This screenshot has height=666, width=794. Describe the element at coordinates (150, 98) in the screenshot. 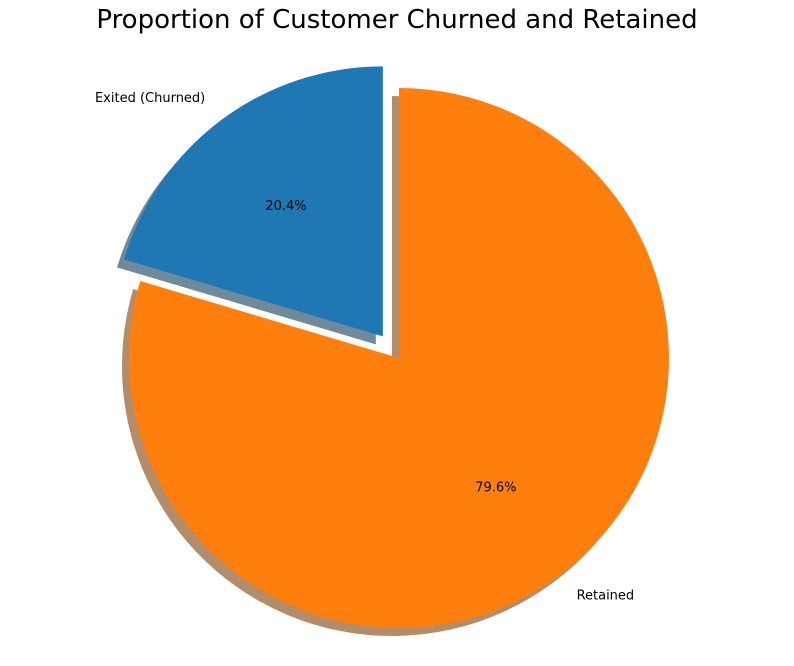

I see `slice-label-exited-churned: Exited (Churned)` at that location.